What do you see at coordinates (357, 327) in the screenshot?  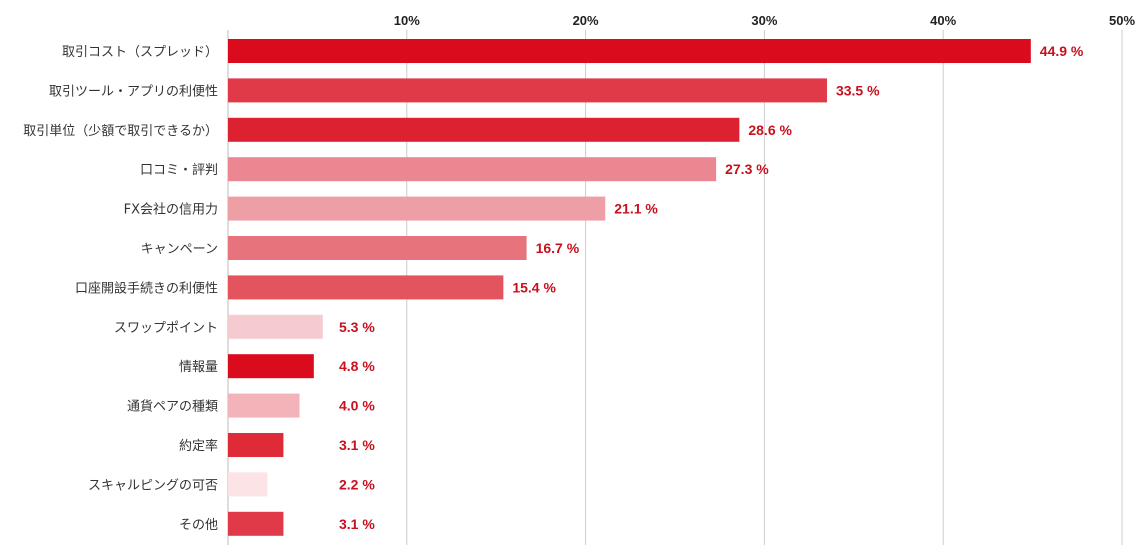 I see `value-label: 5.3 %` at bounding box center [357, 327].